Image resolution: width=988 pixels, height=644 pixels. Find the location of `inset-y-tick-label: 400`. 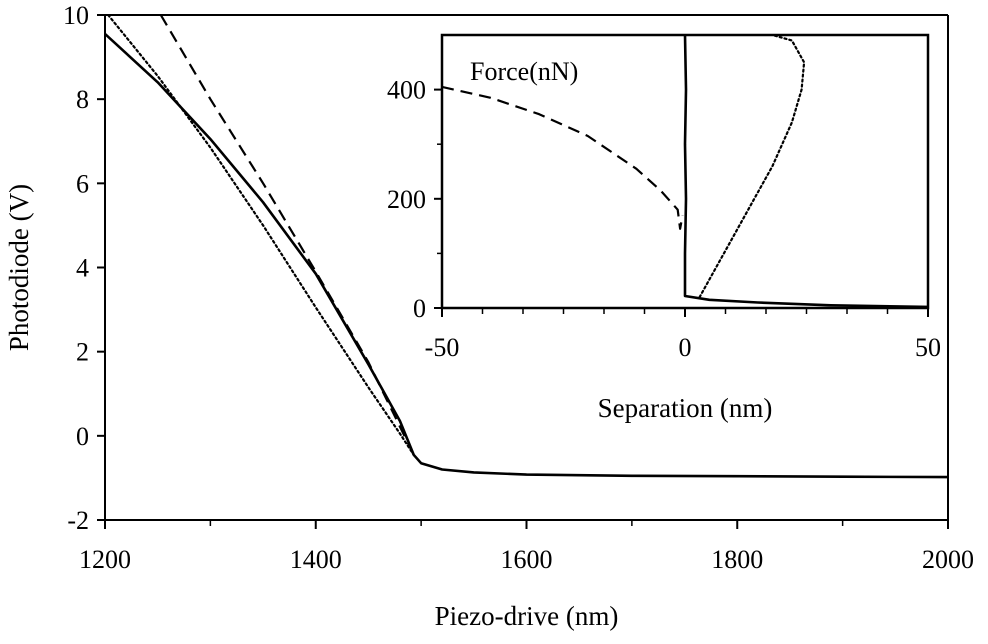

inset-y-tick-label: 400 is located at coordinates (406, 90).